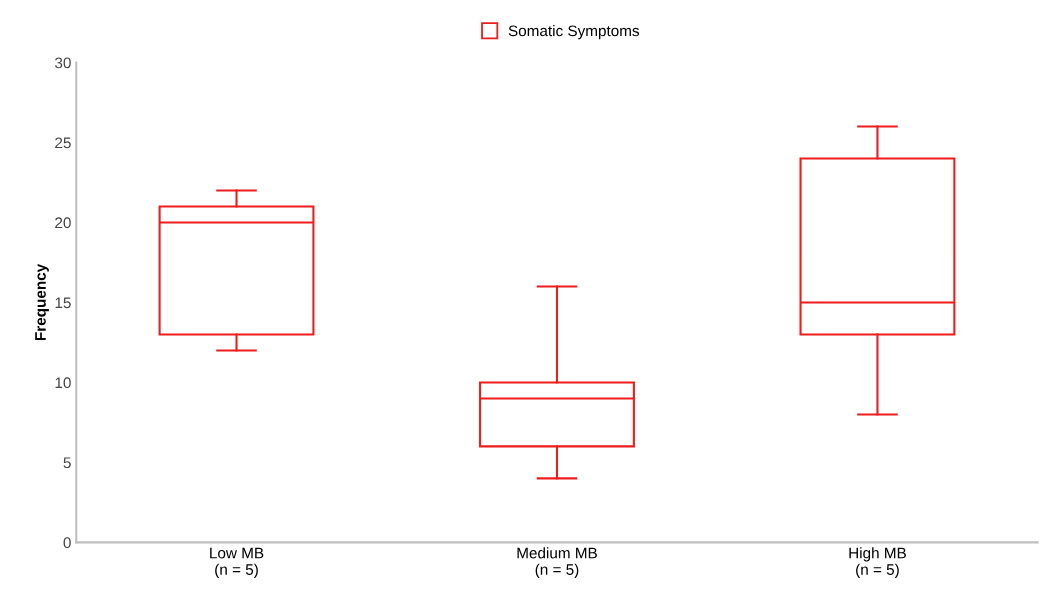 The width and height of the screenshot is (1045, 596). Describe the element at coordinates (63, 383) in the screenshot. I see `y-tick-label: 10` at that location.